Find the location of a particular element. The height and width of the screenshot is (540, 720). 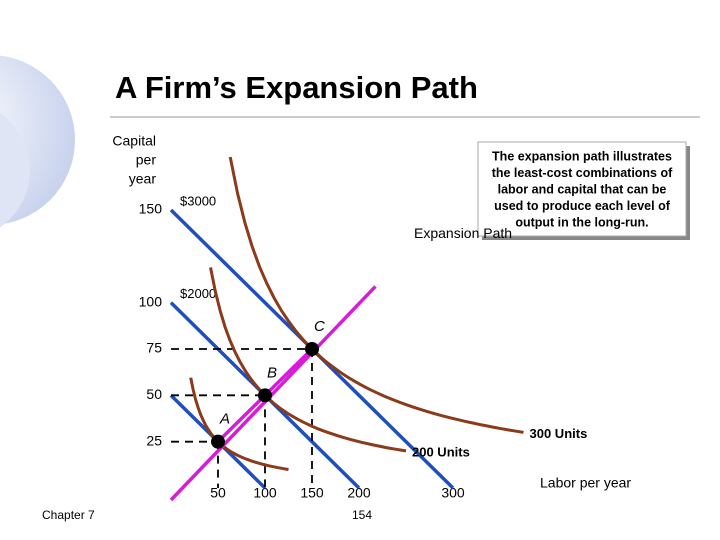

note-text: The expansion path illustrates is located at coordinates (582, 156).